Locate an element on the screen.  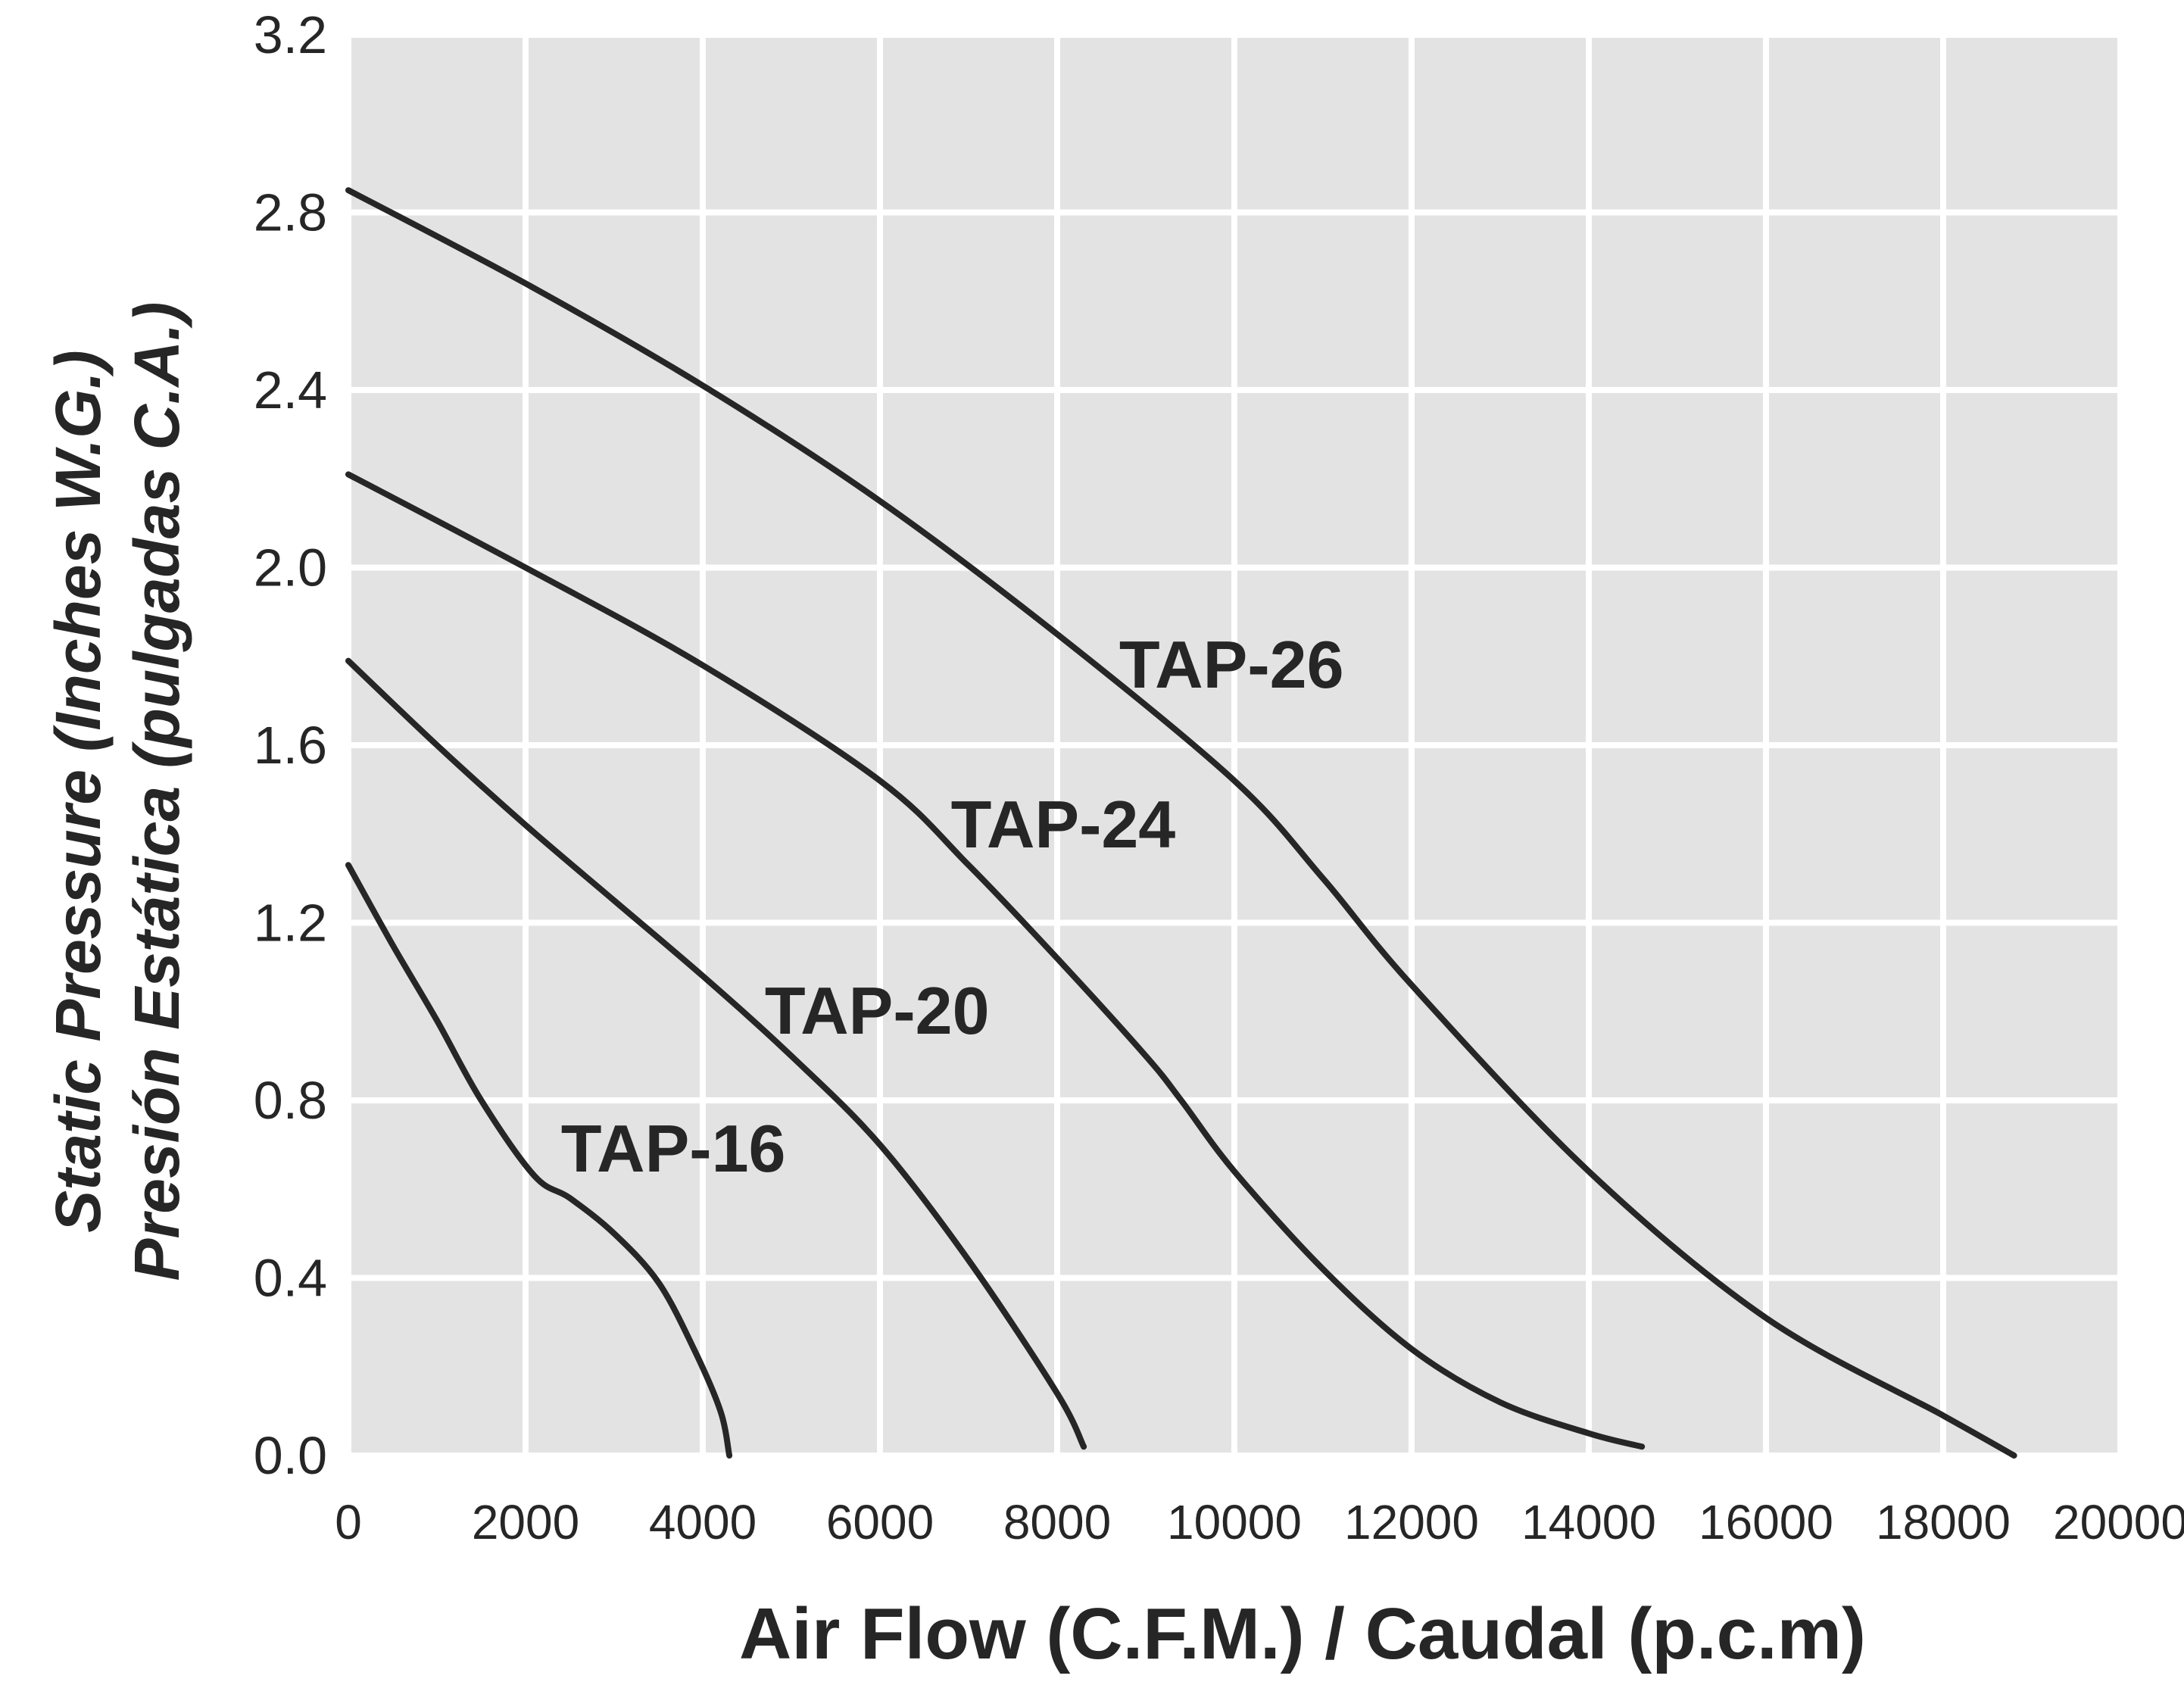
x-tick-label: 18000 is located at coordinates (1943, 1522).